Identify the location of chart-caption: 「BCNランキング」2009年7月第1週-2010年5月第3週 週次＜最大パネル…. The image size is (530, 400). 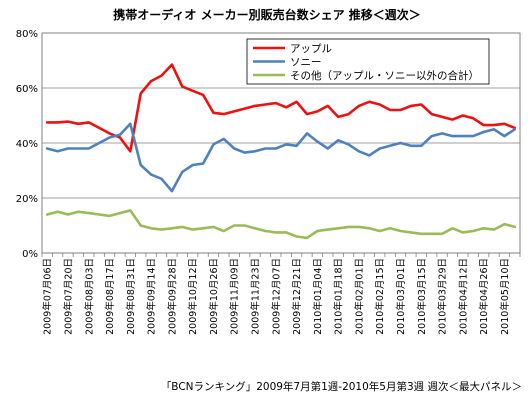
(341, 386).